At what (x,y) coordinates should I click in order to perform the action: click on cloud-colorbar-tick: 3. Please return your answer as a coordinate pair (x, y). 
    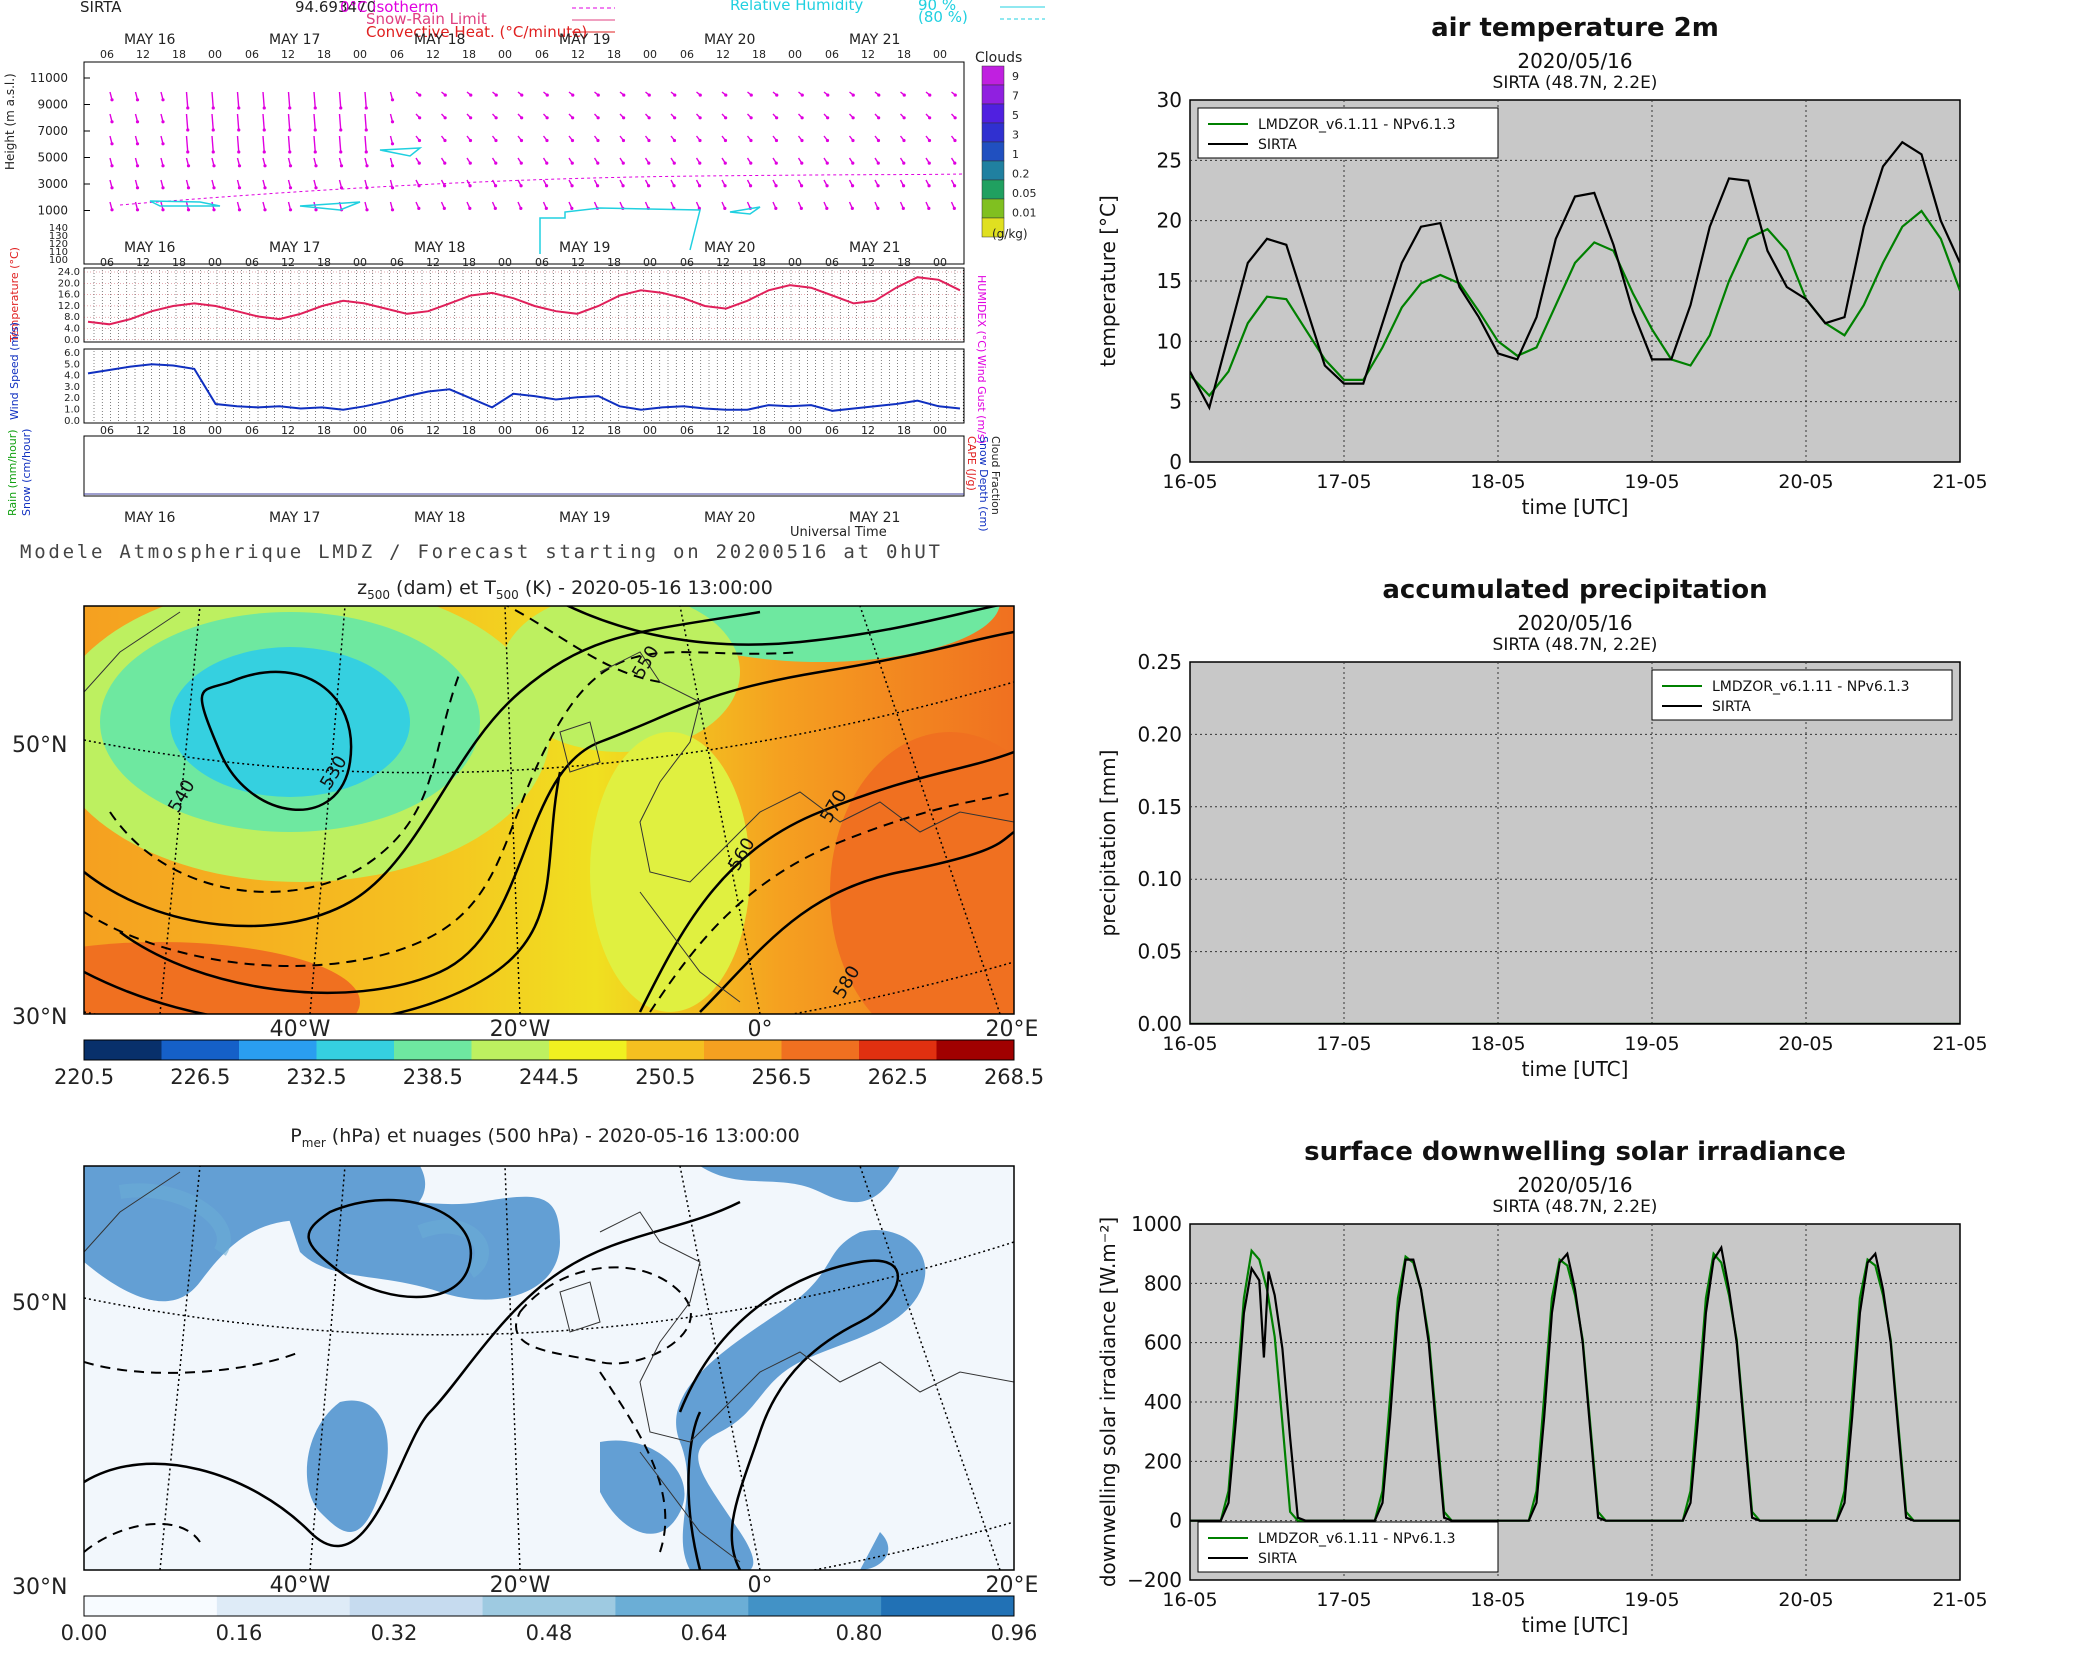
    Looking at the image, I should click on (1015, 135).